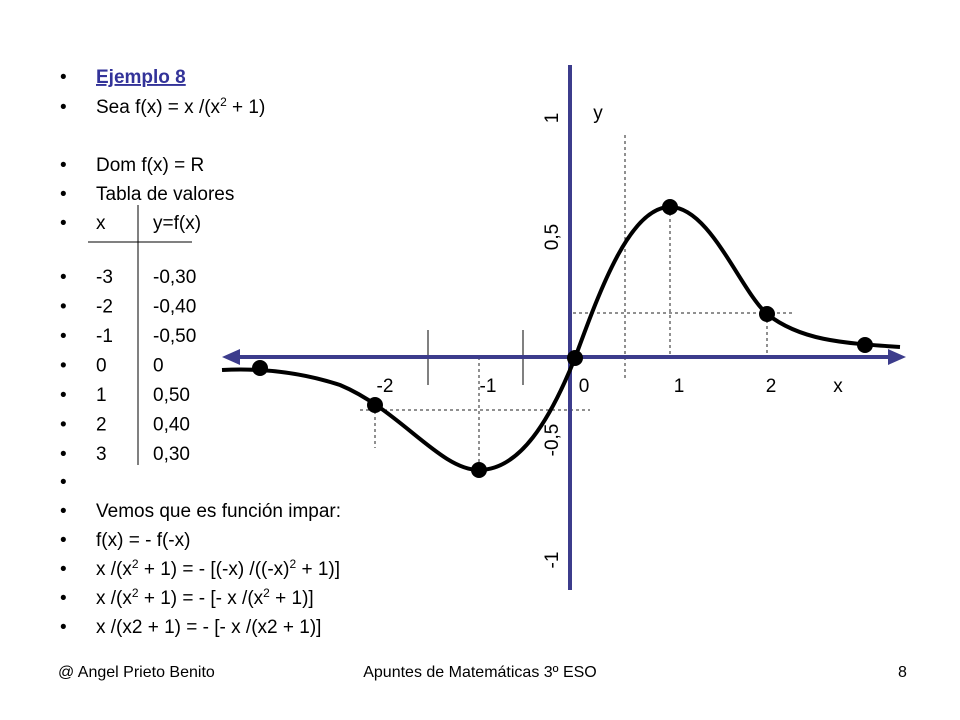  Describe the element at coordinates (214, 569) in the screenshot. I see `text-part: + 1) = - [(-x) /((-x)` at that location.